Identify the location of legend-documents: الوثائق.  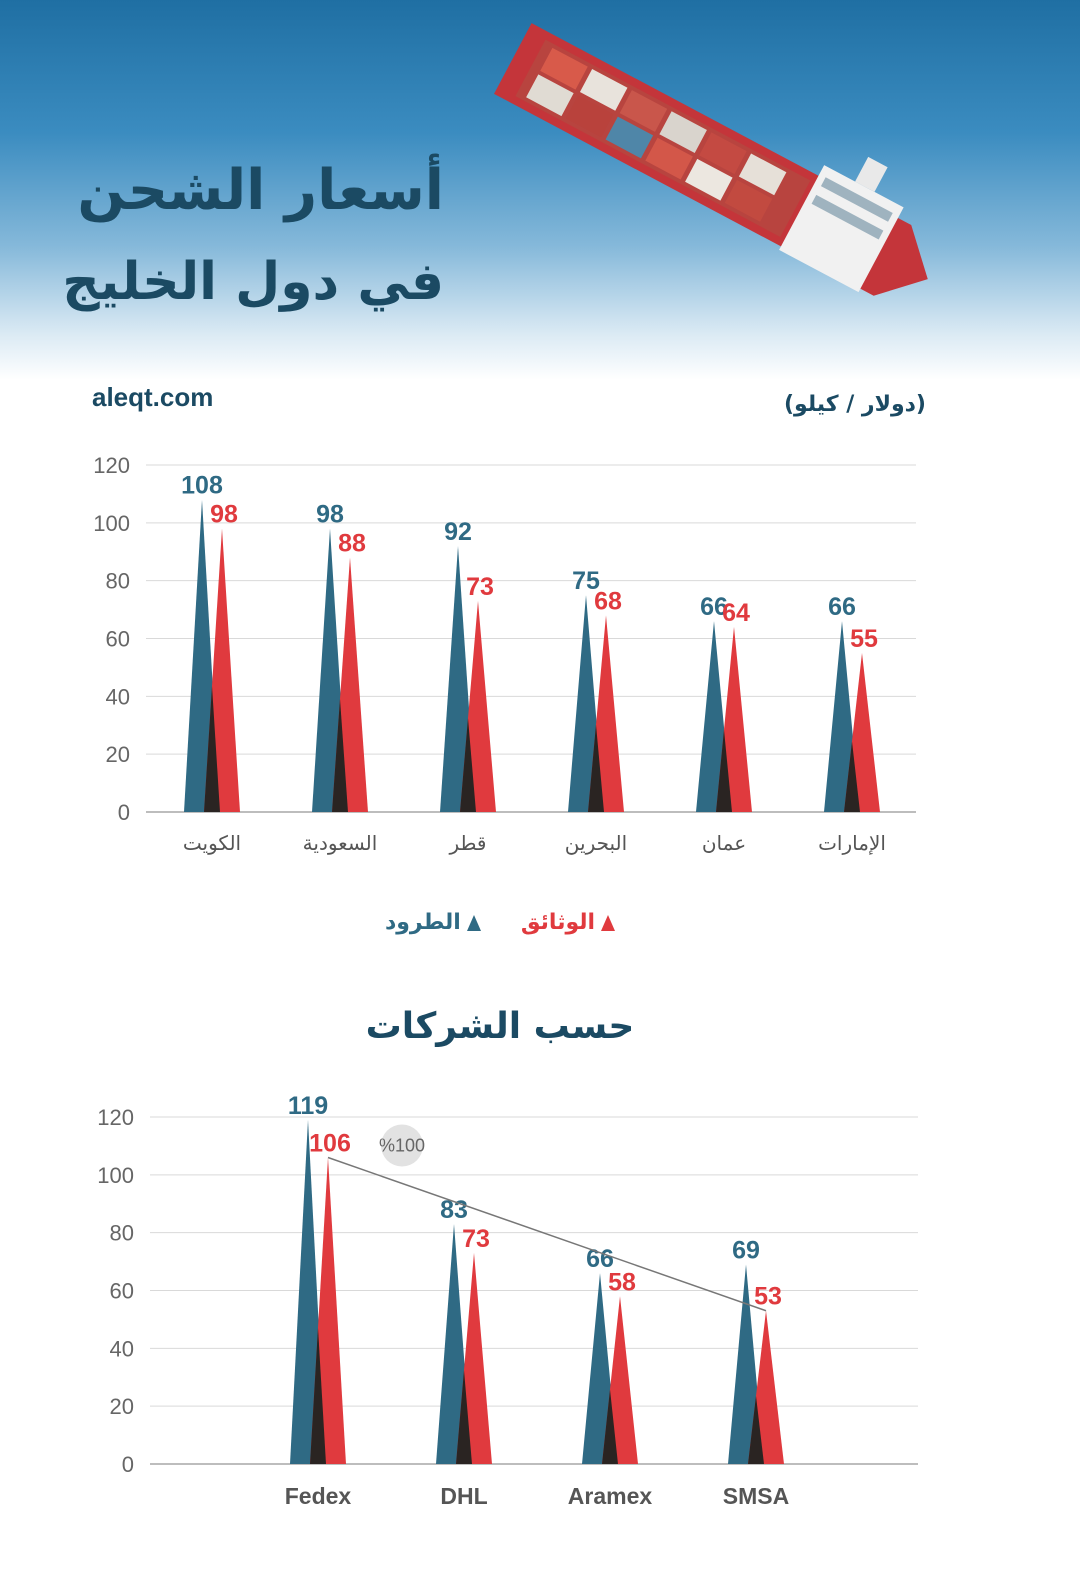
(568, 922).